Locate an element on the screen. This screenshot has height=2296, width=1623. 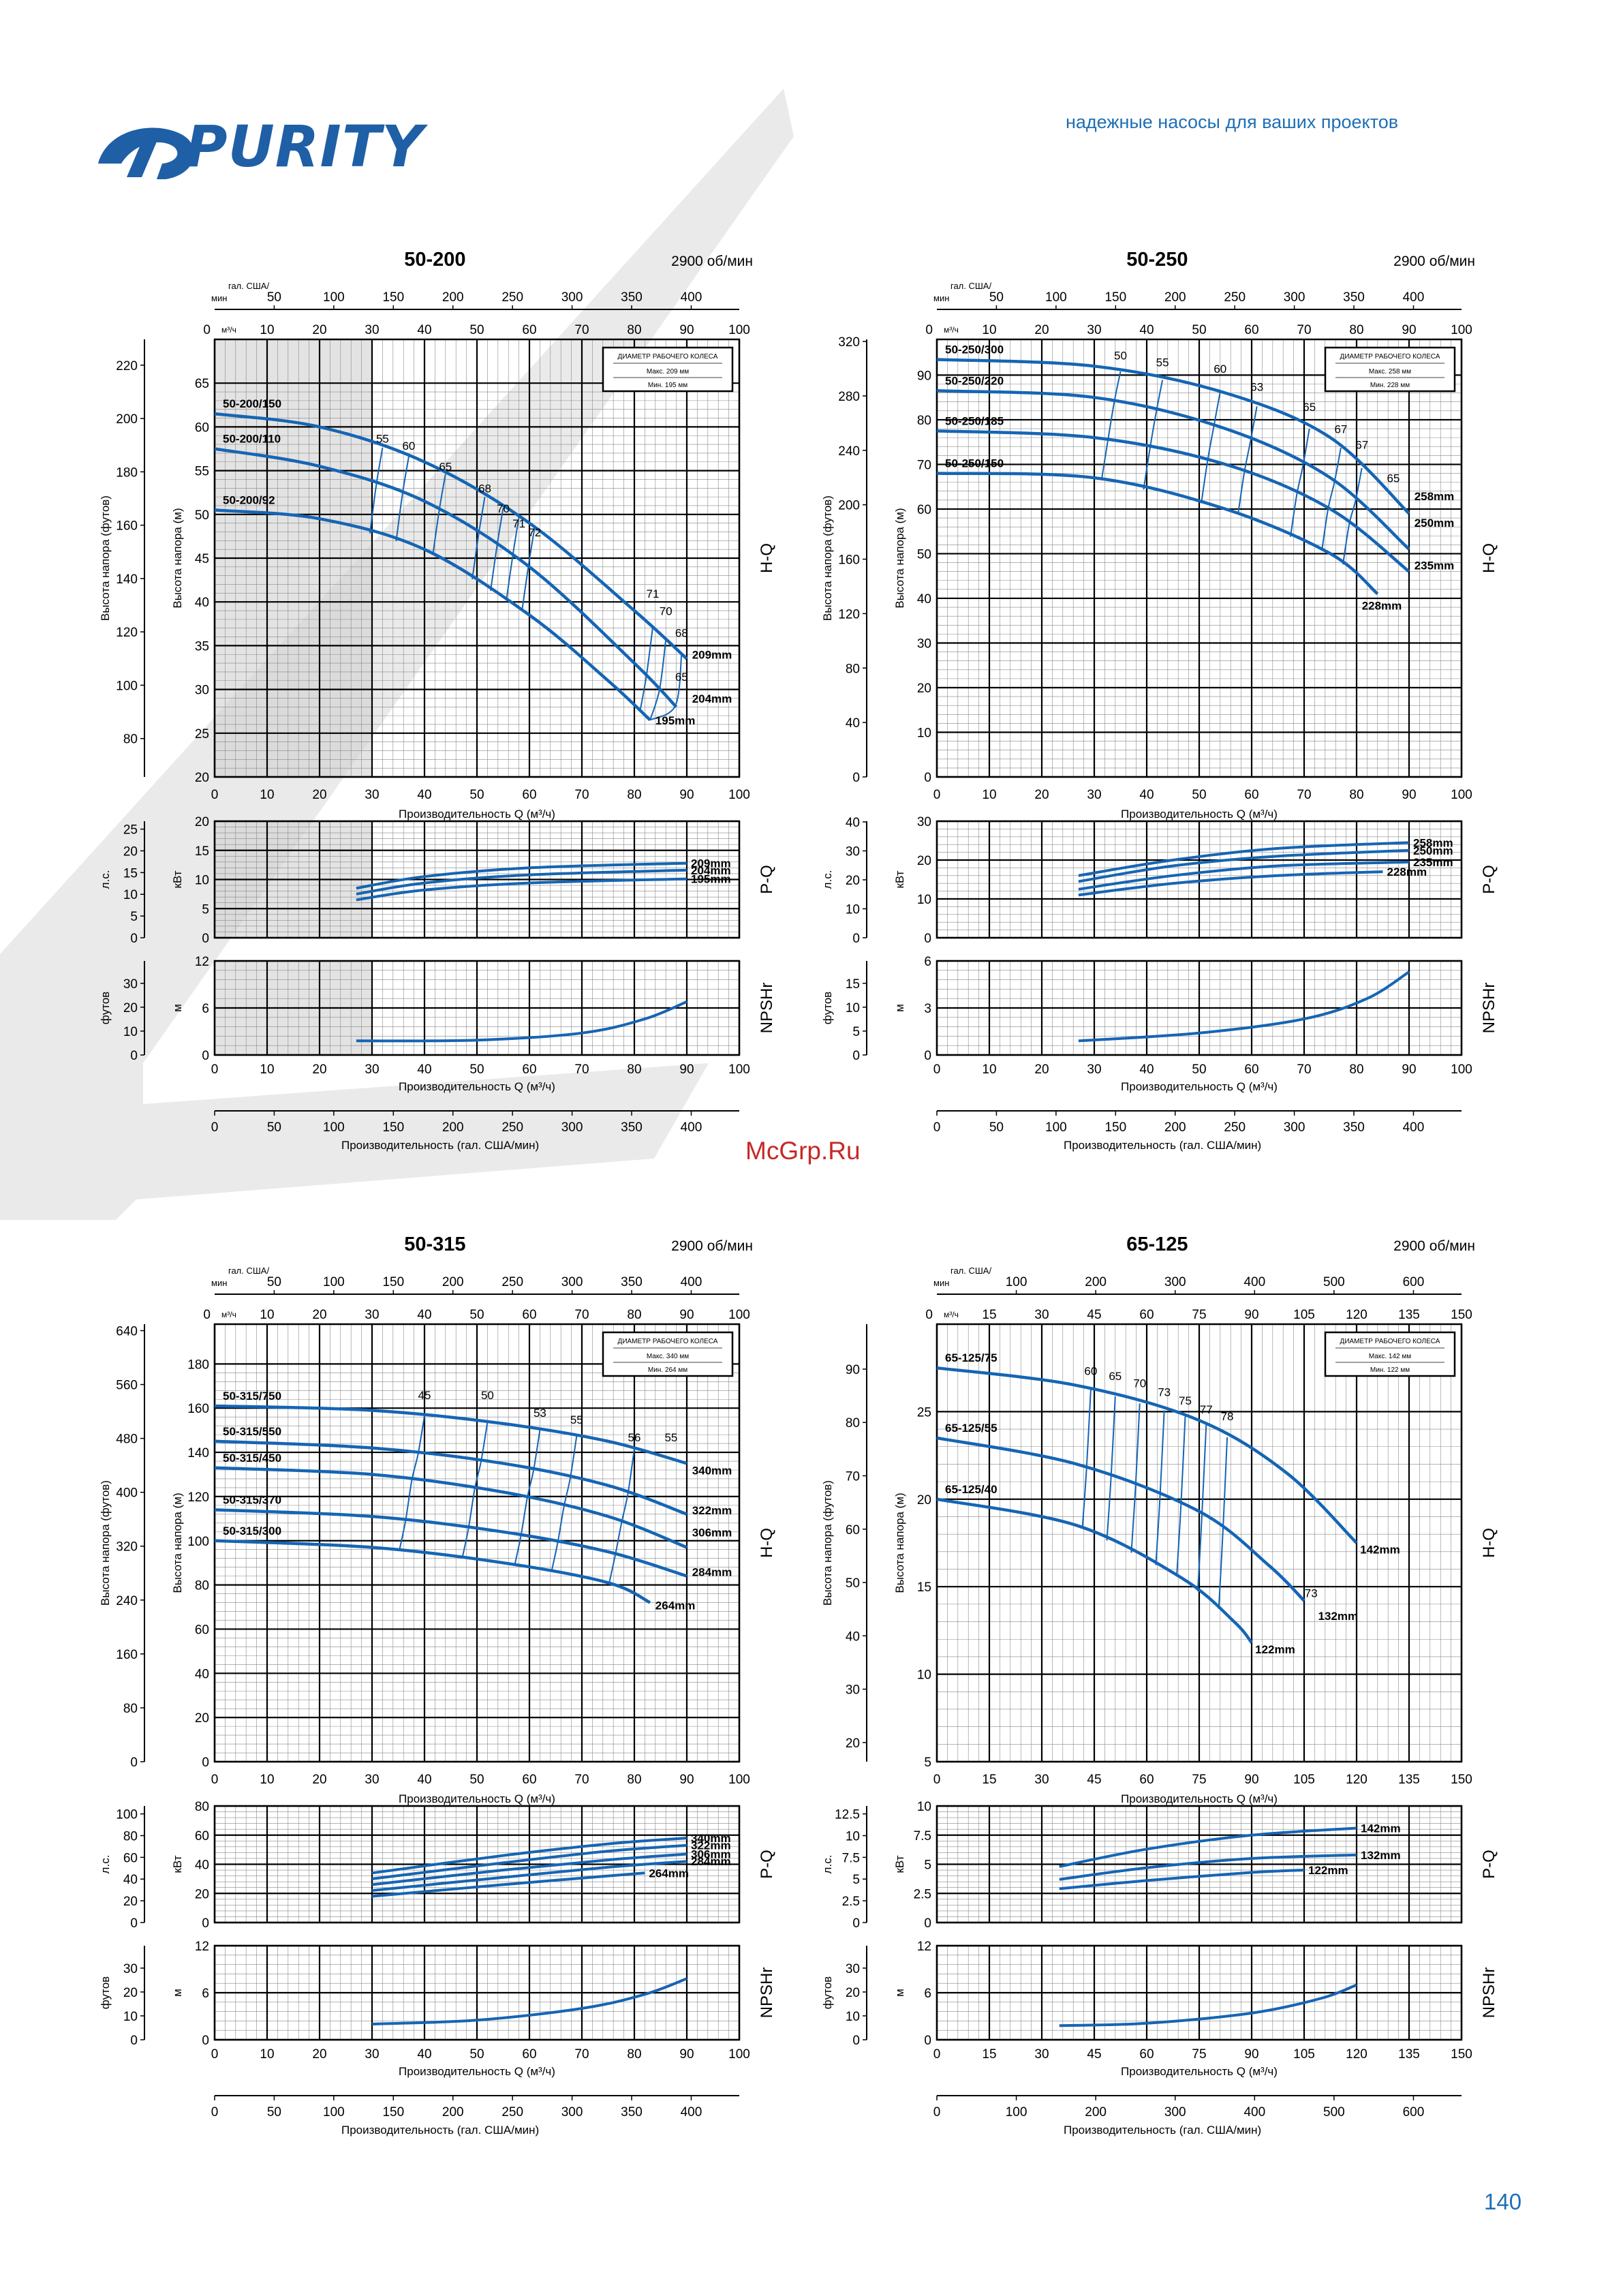
gpm-tick-label: 100 is located at coordinates (334, 1282).